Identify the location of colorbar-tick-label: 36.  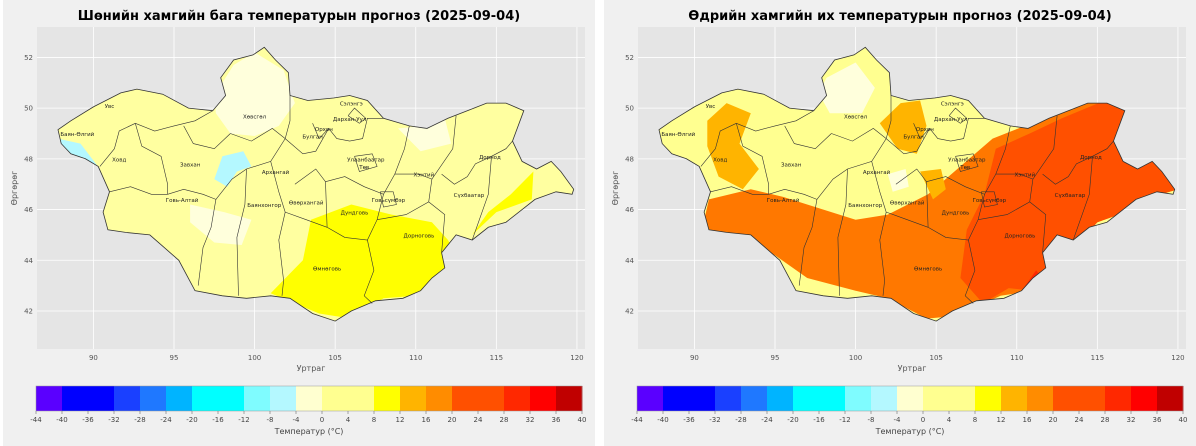
(1157, 420).